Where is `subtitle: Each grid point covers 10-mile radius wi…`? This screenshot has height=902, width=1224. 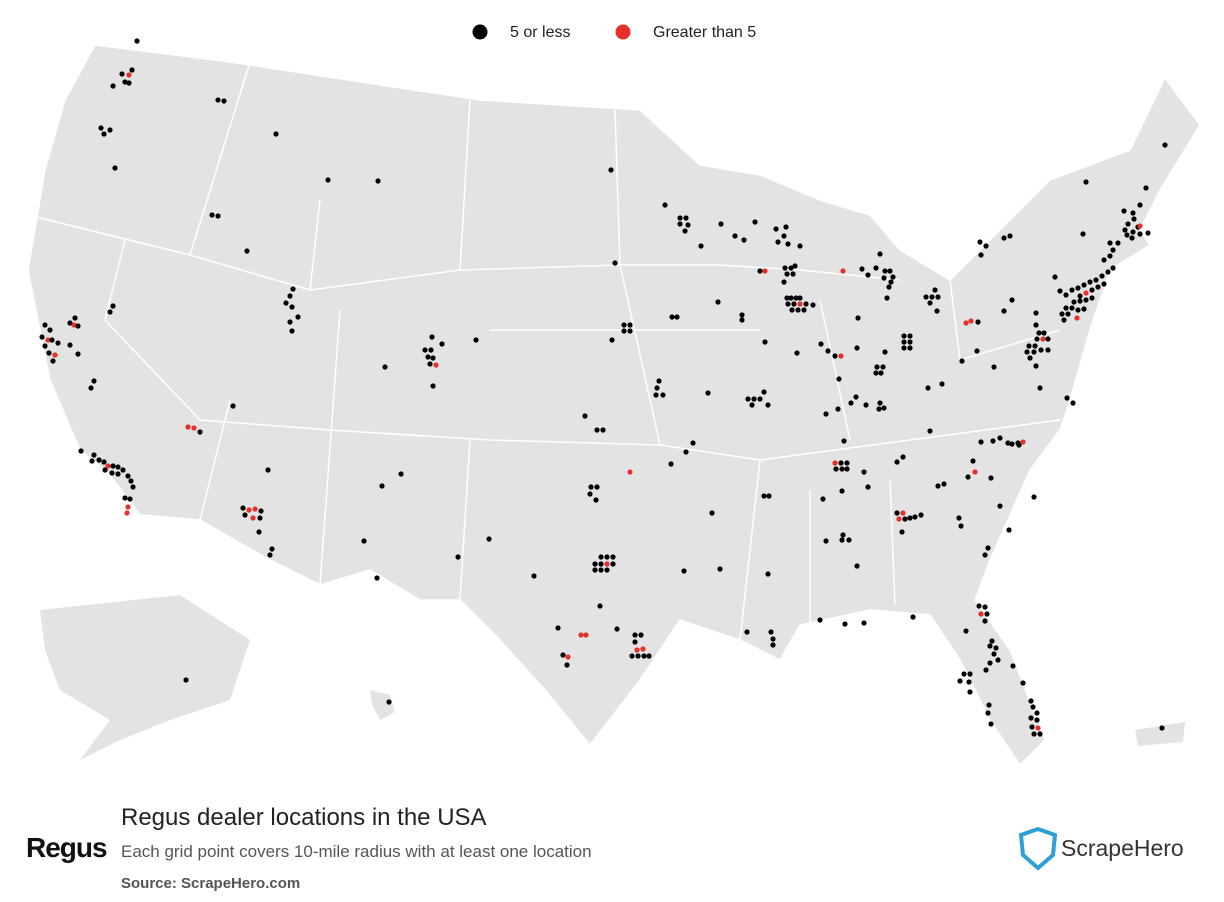
subtitle: Each grid point covers 10-mile radius wi… is located at coordinates (356, 851).